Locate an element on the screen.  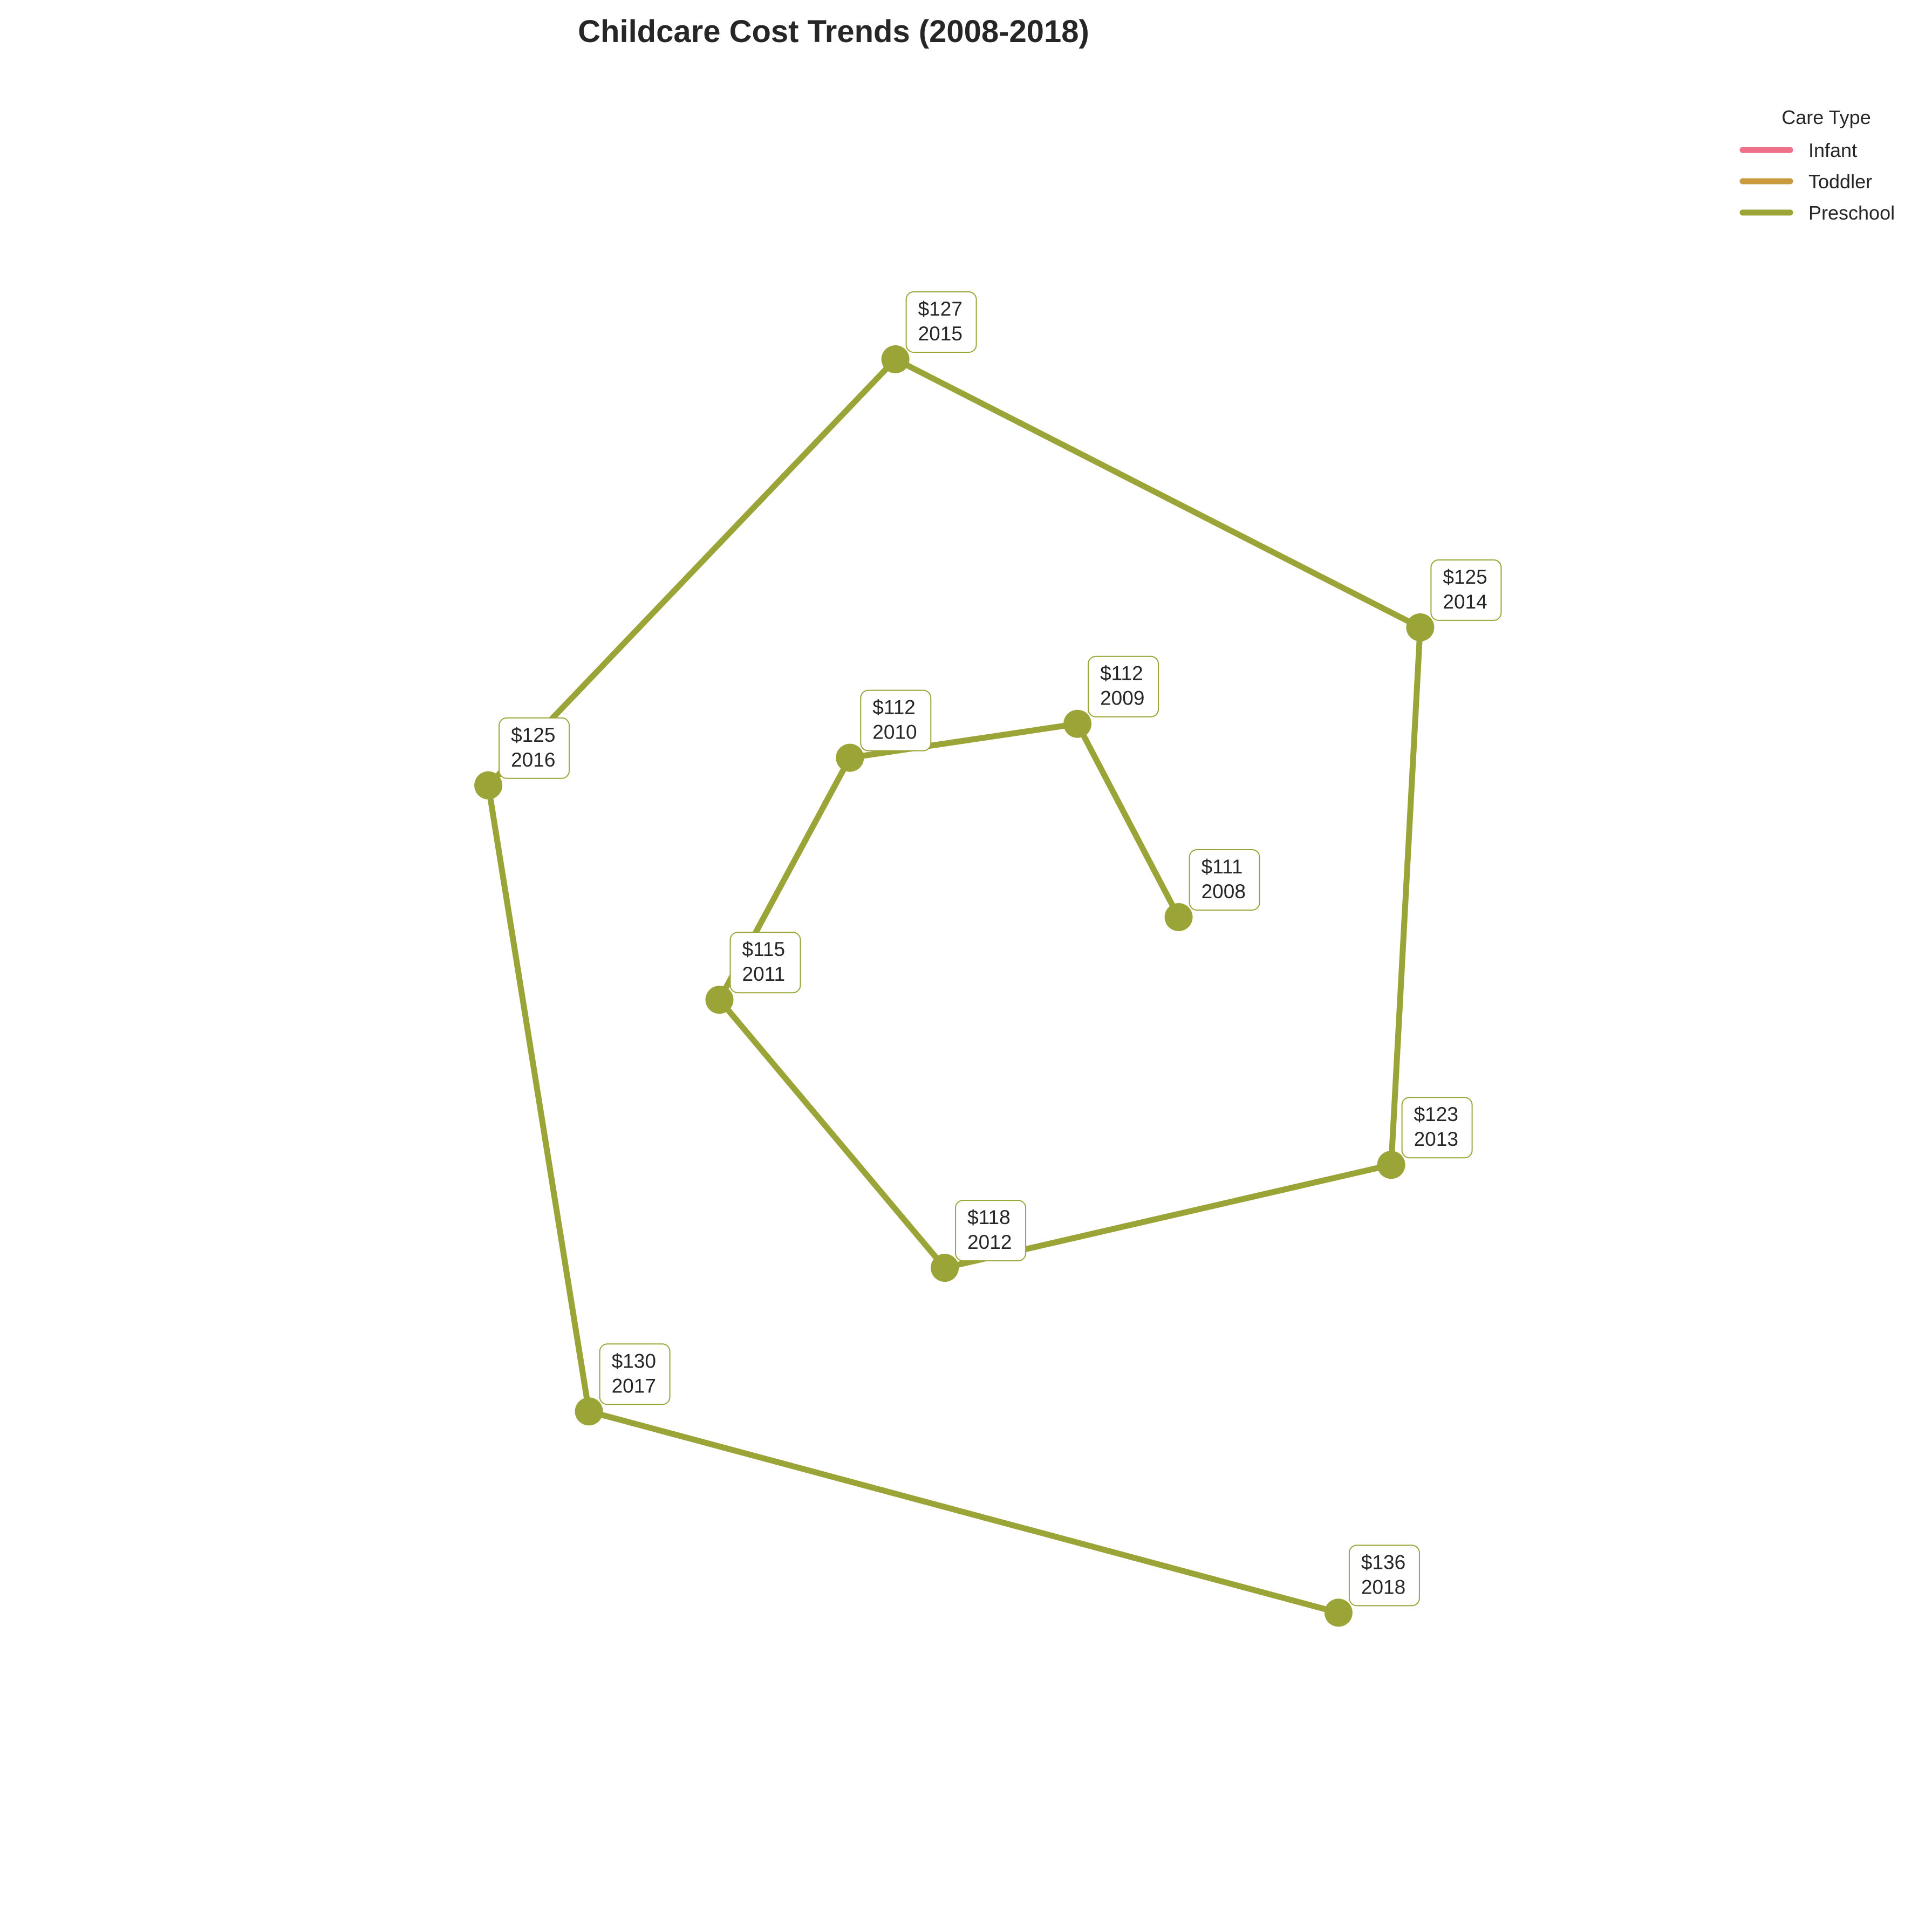
legend-entry-preschool: Preschool is located at coordinates (1817, 213).